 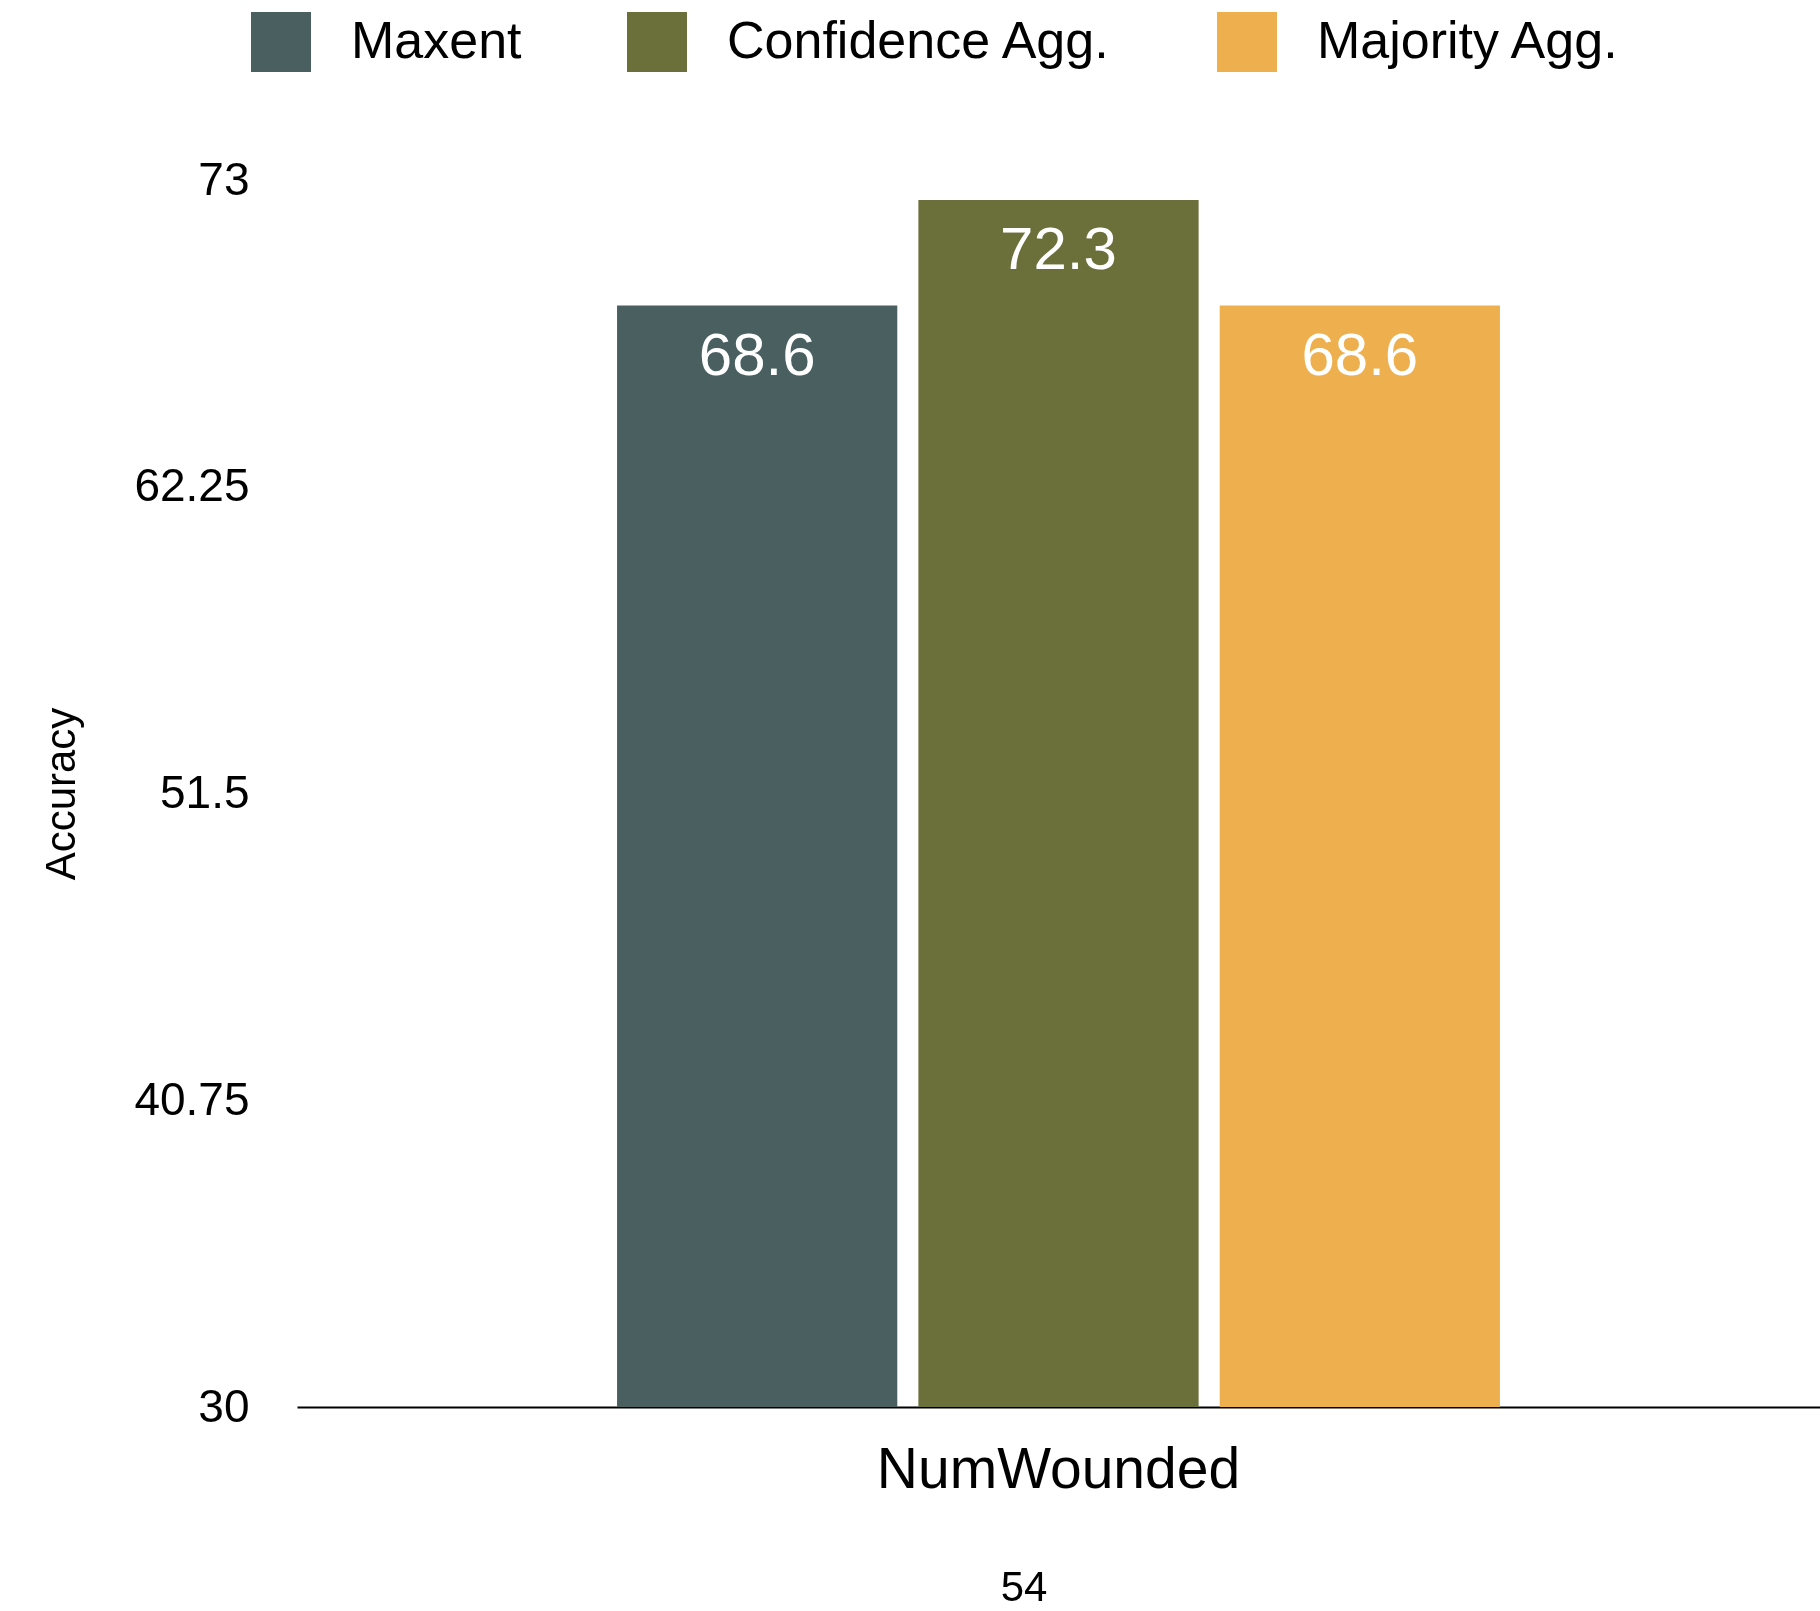 What do you see at coordinates (437, 40) in the screenshot?
I see `legend-label: Maxent` at bounding box center [437, 40].